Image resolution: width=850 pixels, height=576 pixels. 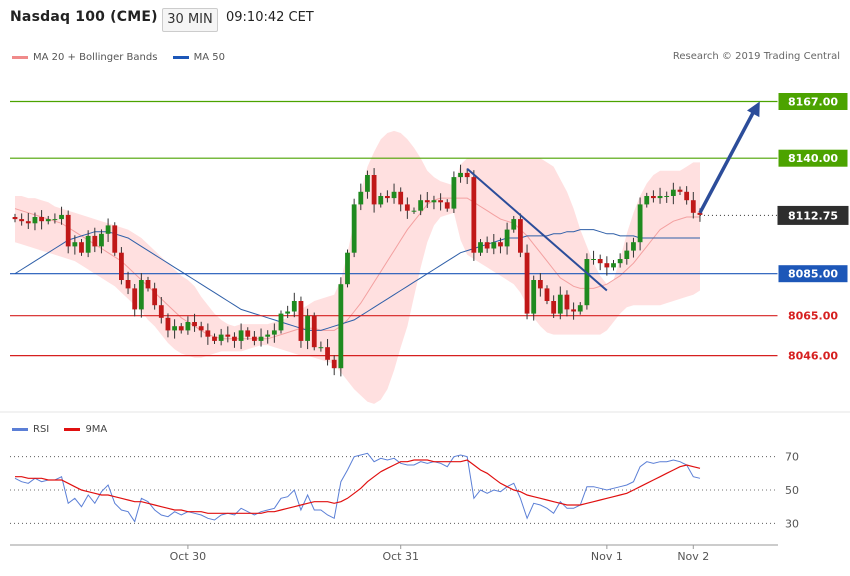 What do you see at coordinates (84, 17) in the screenshot?
I see `instrument-title: Nasdaq 100 (CME)` at bounding box center [84, 17].